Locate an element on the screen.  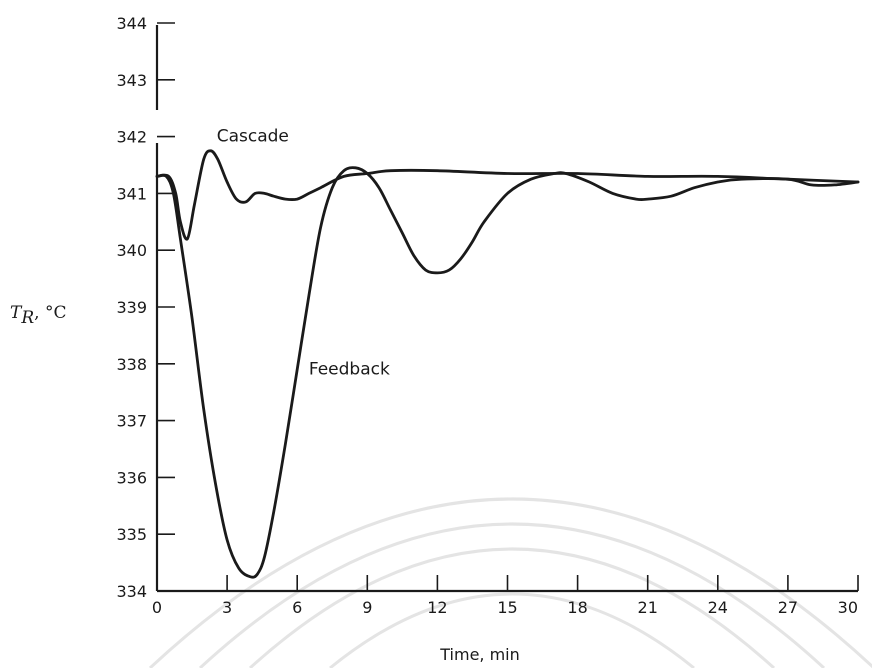
x-tick-label: 24 is located at coordinates (718, 607).